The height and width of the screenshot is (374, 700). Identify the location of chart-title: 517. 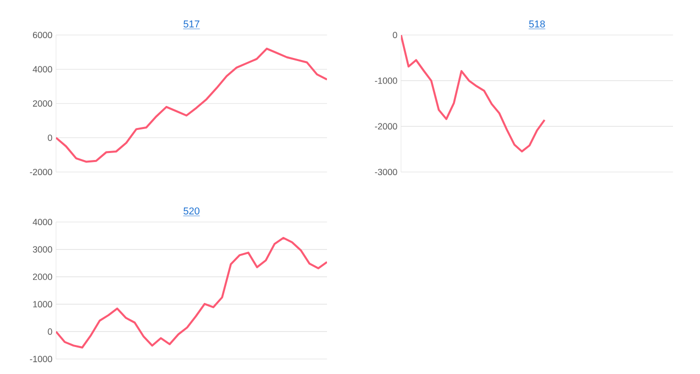
(192, 24).